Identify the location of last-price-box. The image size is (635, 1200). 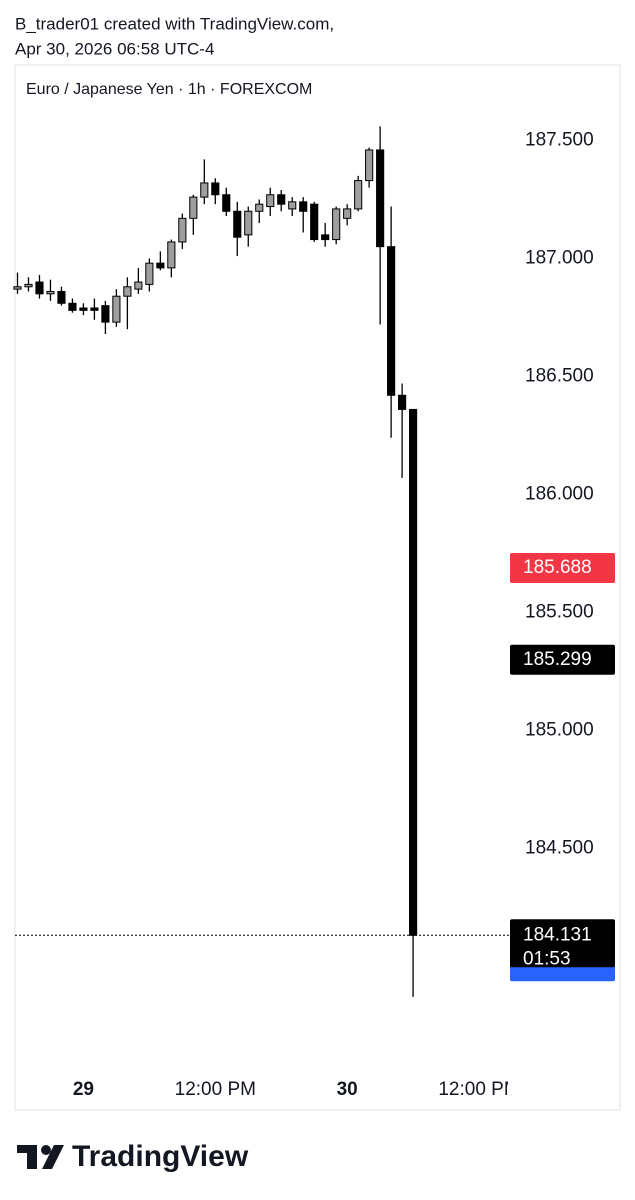
(562, 943).